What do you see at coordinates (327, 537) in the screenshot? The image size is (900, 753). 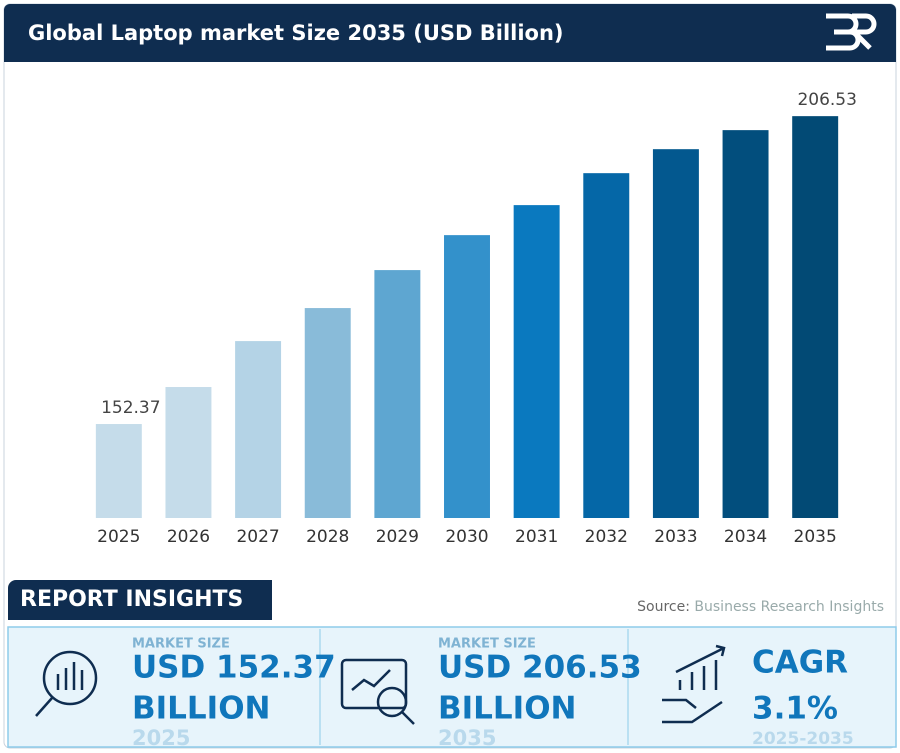 I see `x-tick-label: 2028` at bounding box center [327, 537].